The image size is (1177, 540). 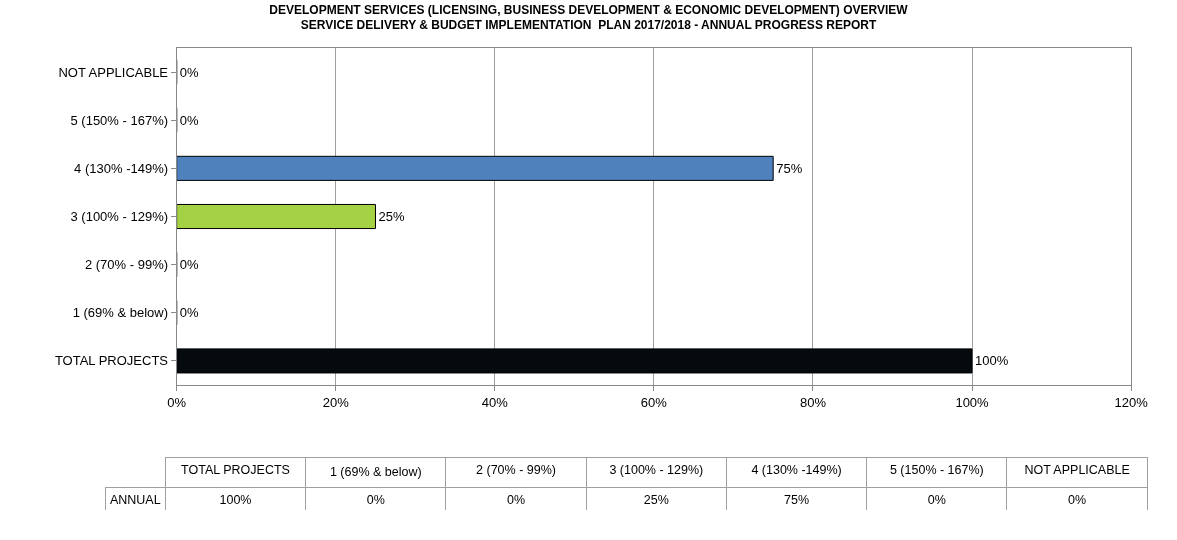 What do you see at coordinates (336, 402) in the screenshot?
I see `x-tick-label: 20%` at bounding box center [336, 402].